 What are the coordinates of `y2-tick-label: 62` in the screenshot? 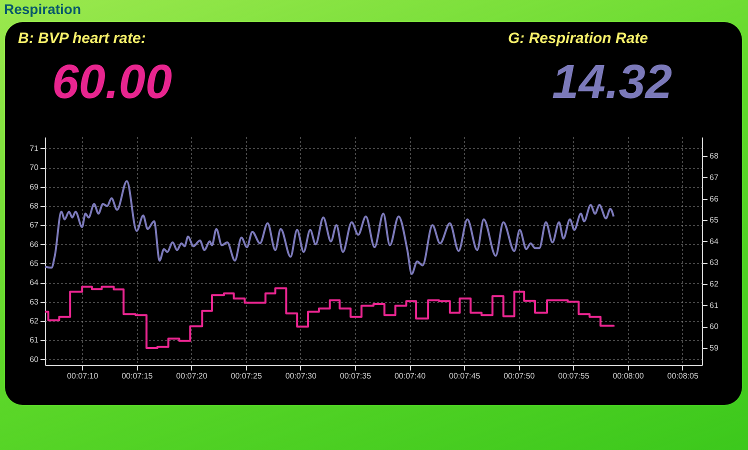 It's located at (714, 284).